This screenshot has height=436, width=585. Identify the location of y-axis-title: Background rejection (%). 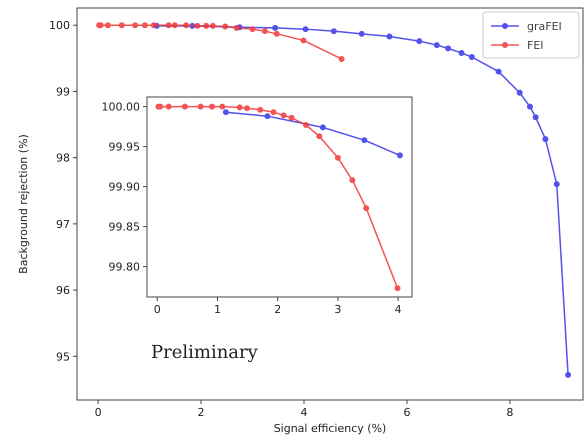
(23, 204).